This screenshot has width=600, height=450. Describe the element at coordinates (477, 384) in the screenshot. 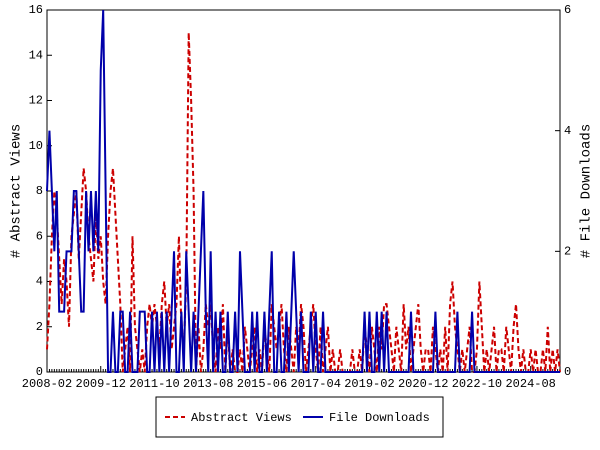

I see `x-tick-label: 2022-10` at that location.